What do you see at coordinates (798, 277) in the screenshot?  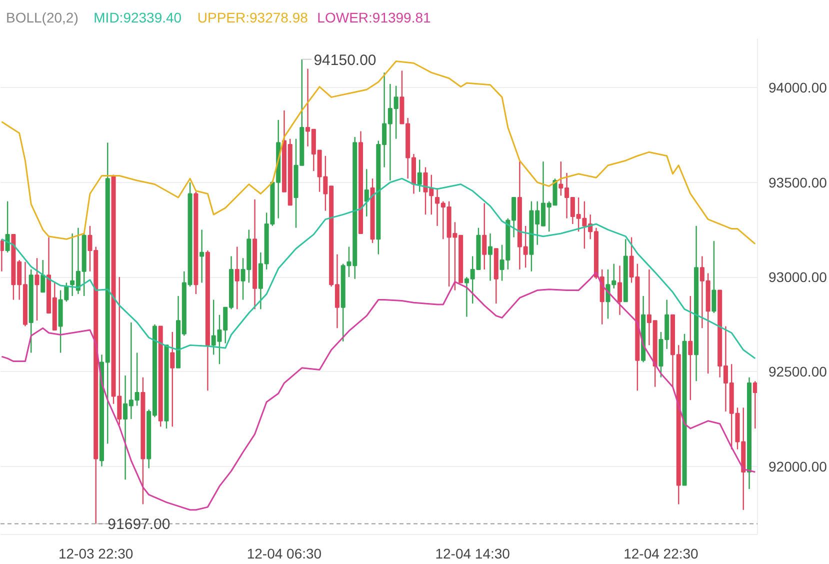 I see `y-tick-label: 93000.00` at bounding box center [798, 277].